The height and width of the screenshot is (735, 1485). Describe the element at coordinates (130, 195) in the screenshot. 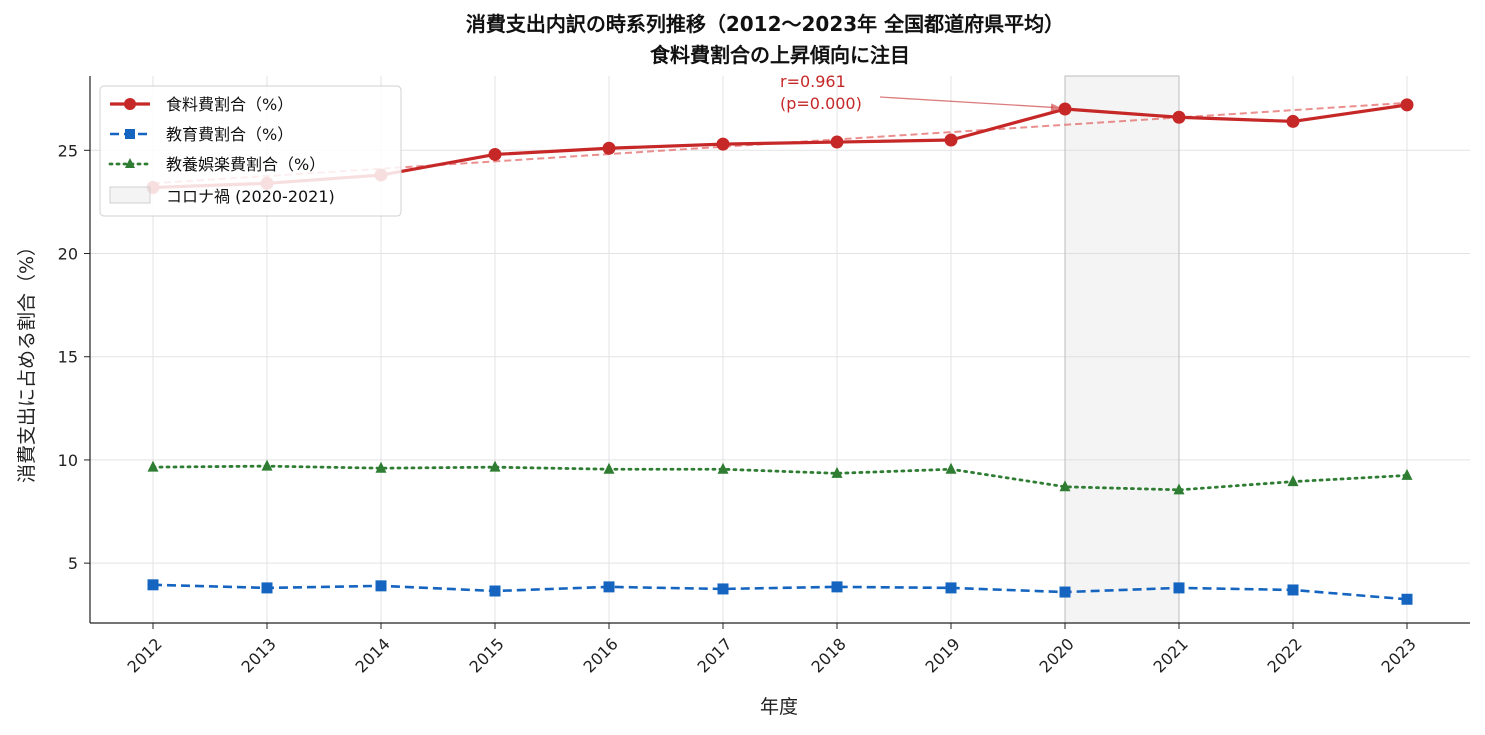

I see `legend-swatch-shade` at that location.